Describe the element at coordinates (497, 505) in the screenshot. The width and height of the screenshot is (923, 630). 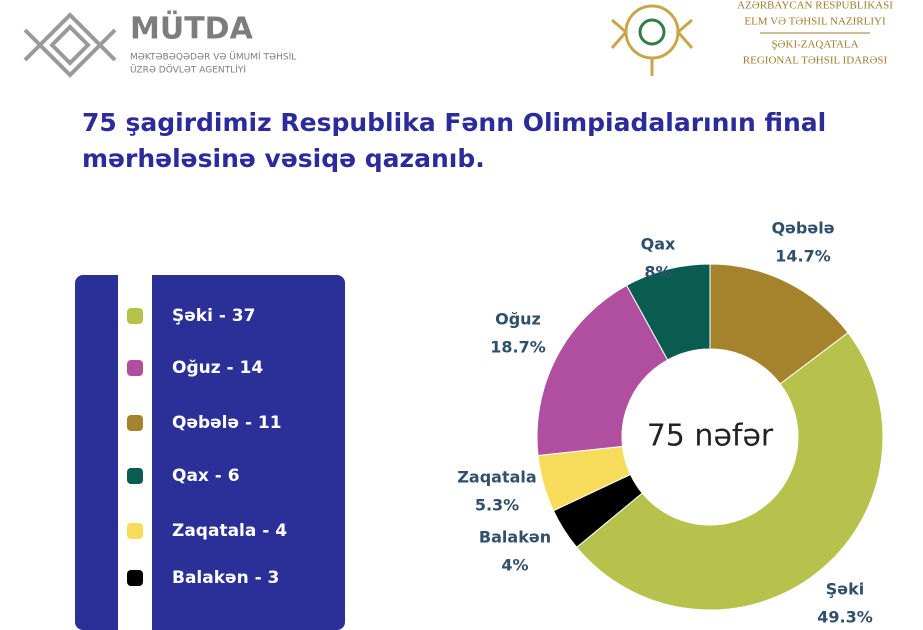
I see `slice-percent: 5.3%` at that location.